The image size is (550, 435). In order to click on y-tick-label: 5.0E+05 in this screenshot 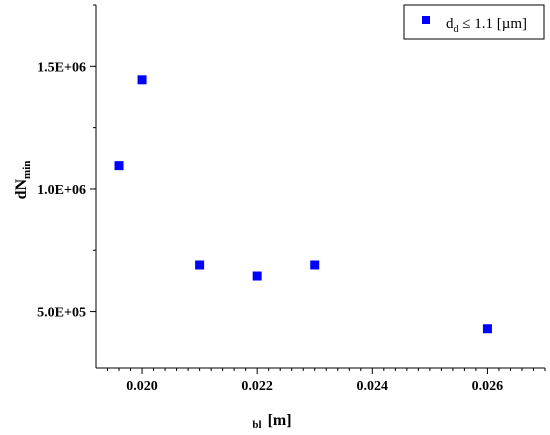, I will do `click(61, 313)`.